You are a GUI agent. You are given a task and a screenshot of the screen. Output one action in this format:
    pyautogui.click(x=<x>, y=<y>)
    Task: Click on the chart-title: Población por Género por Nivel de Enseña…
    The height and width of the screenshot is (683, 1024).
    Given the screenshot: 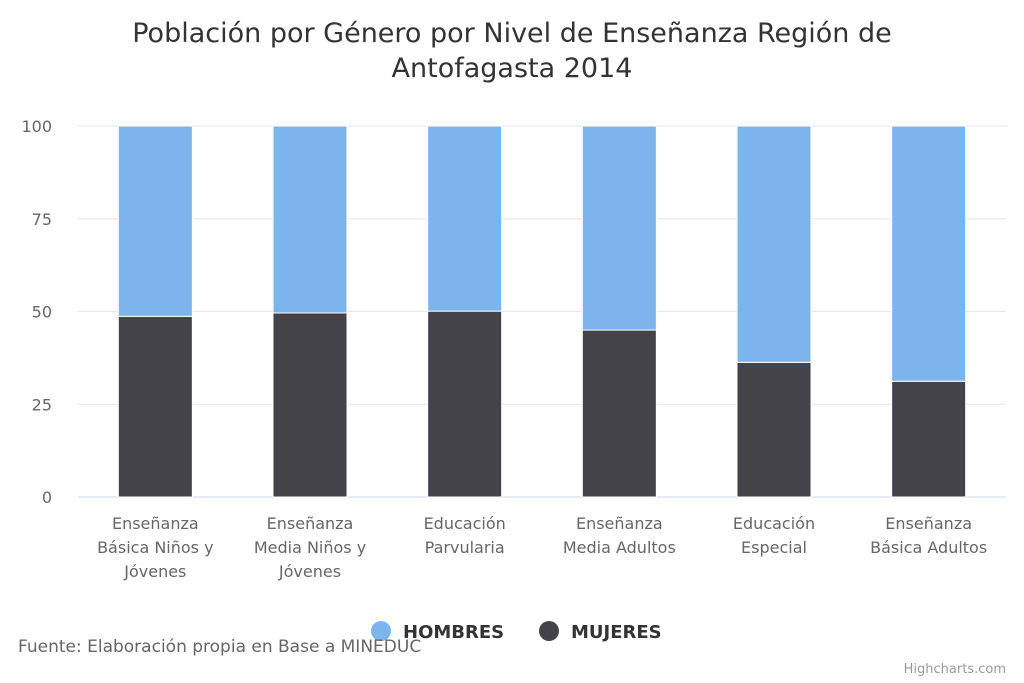 What is the action you would take?
    pyautogui.click(x=512, y=51)
    